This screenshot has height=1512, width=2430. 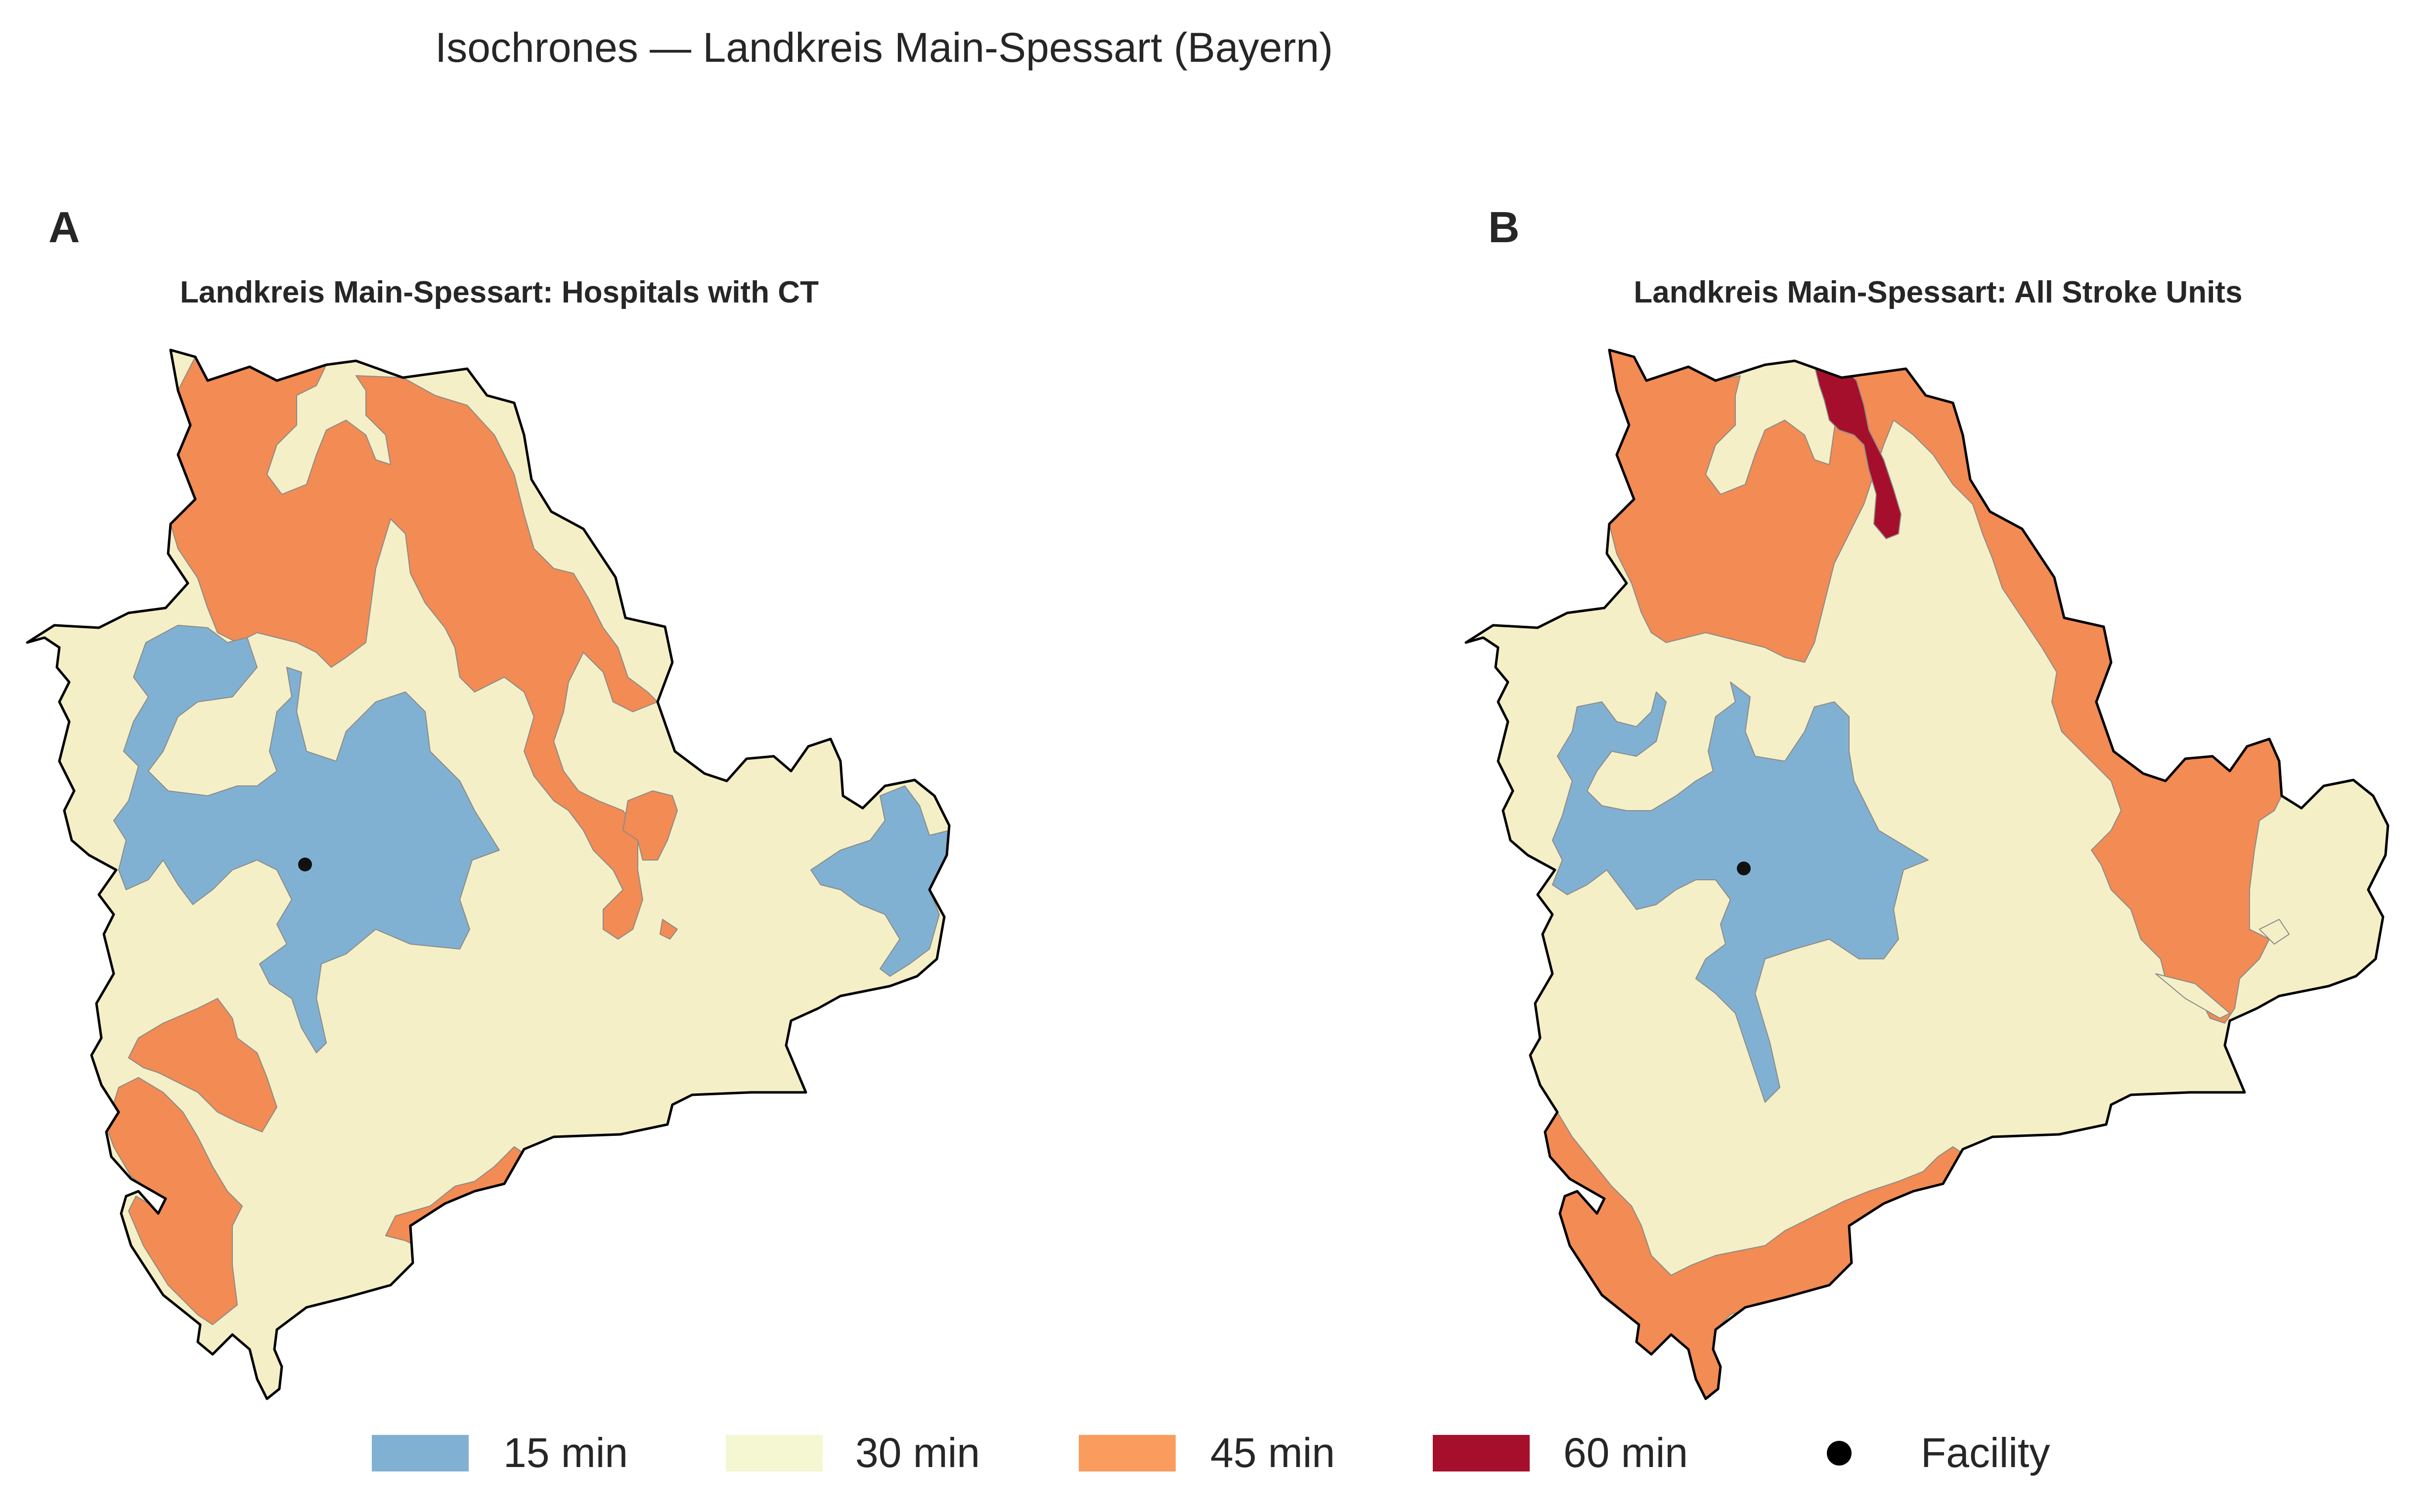 I want to click on legend-label-30min: 30 min, so click(x=917, y=1453).